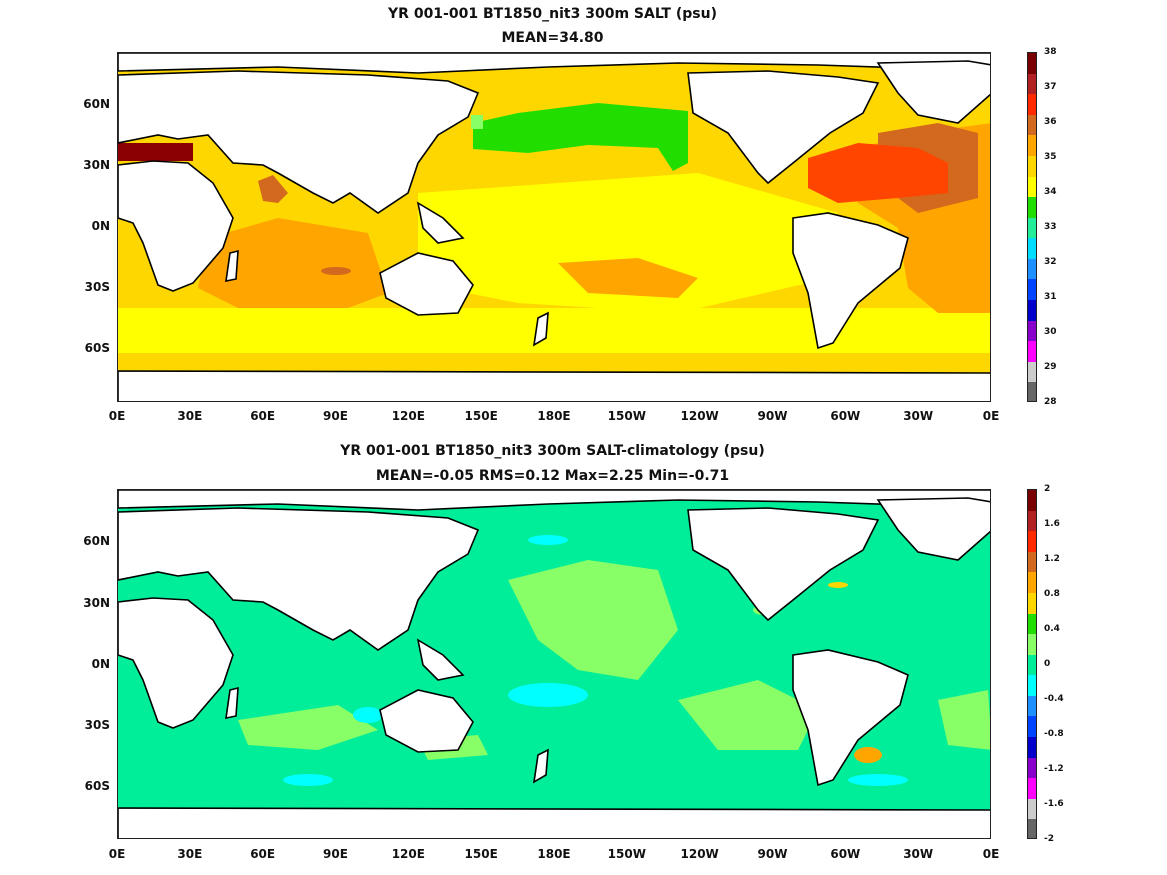 The width and height of the screenshot is (1167, 875). What do you see at coordinates (426, 721) in the screenshot?
I see `p2-australia` at bounding box center [426, 721].